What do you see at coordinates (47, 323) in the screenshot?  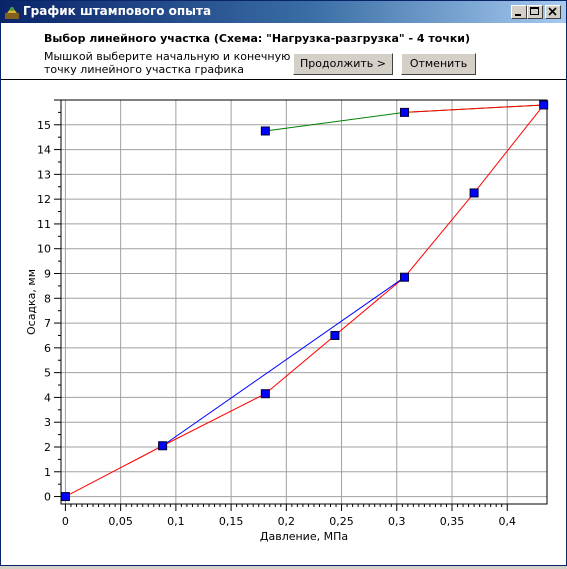 I see `y-tick-label: 7` at bounding box center [47, 323].